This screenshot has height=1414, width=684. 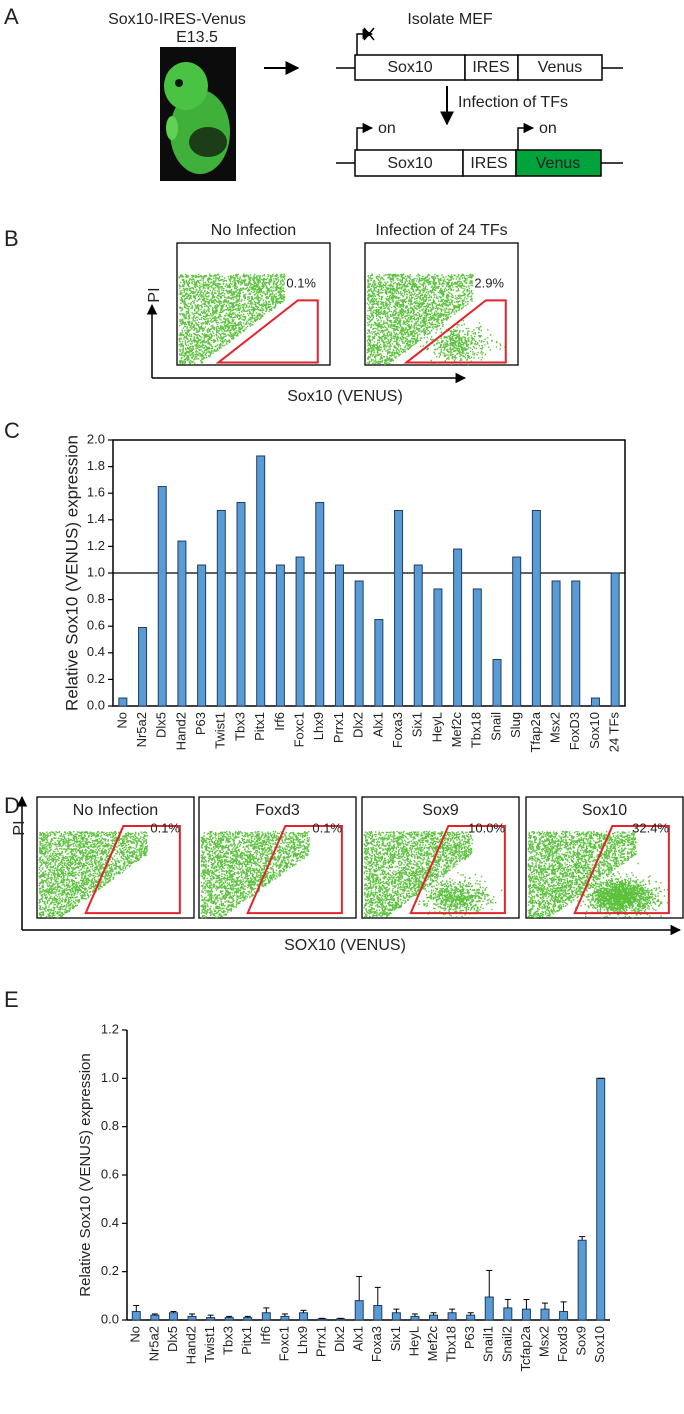 What do you see at coordinates (161, 725) in the screenshot?
I see `x-tick-label: Dlx5` at bounding box center [161, 725].